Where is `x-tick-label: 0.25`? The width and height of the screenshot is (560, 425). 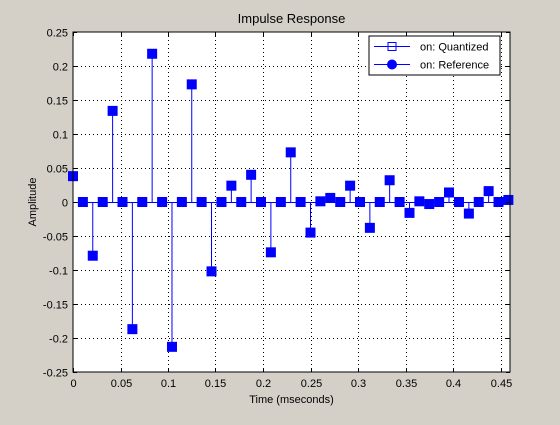 x-tick-label: 0.25 is located at coordinates (311, 384).